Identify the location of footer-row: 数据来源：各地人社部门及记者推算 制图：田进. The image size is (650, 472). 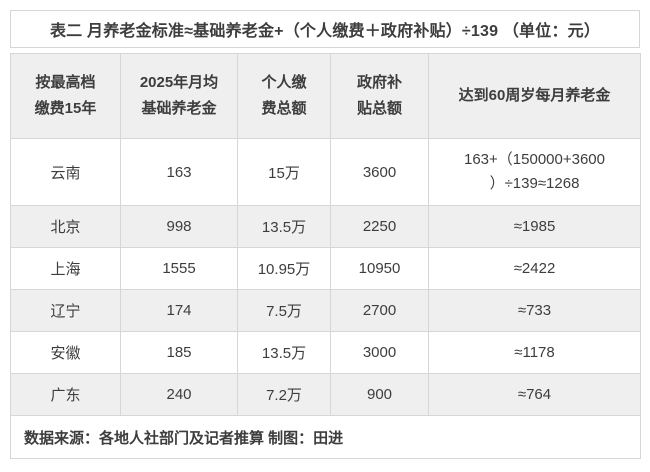
(325, 437).